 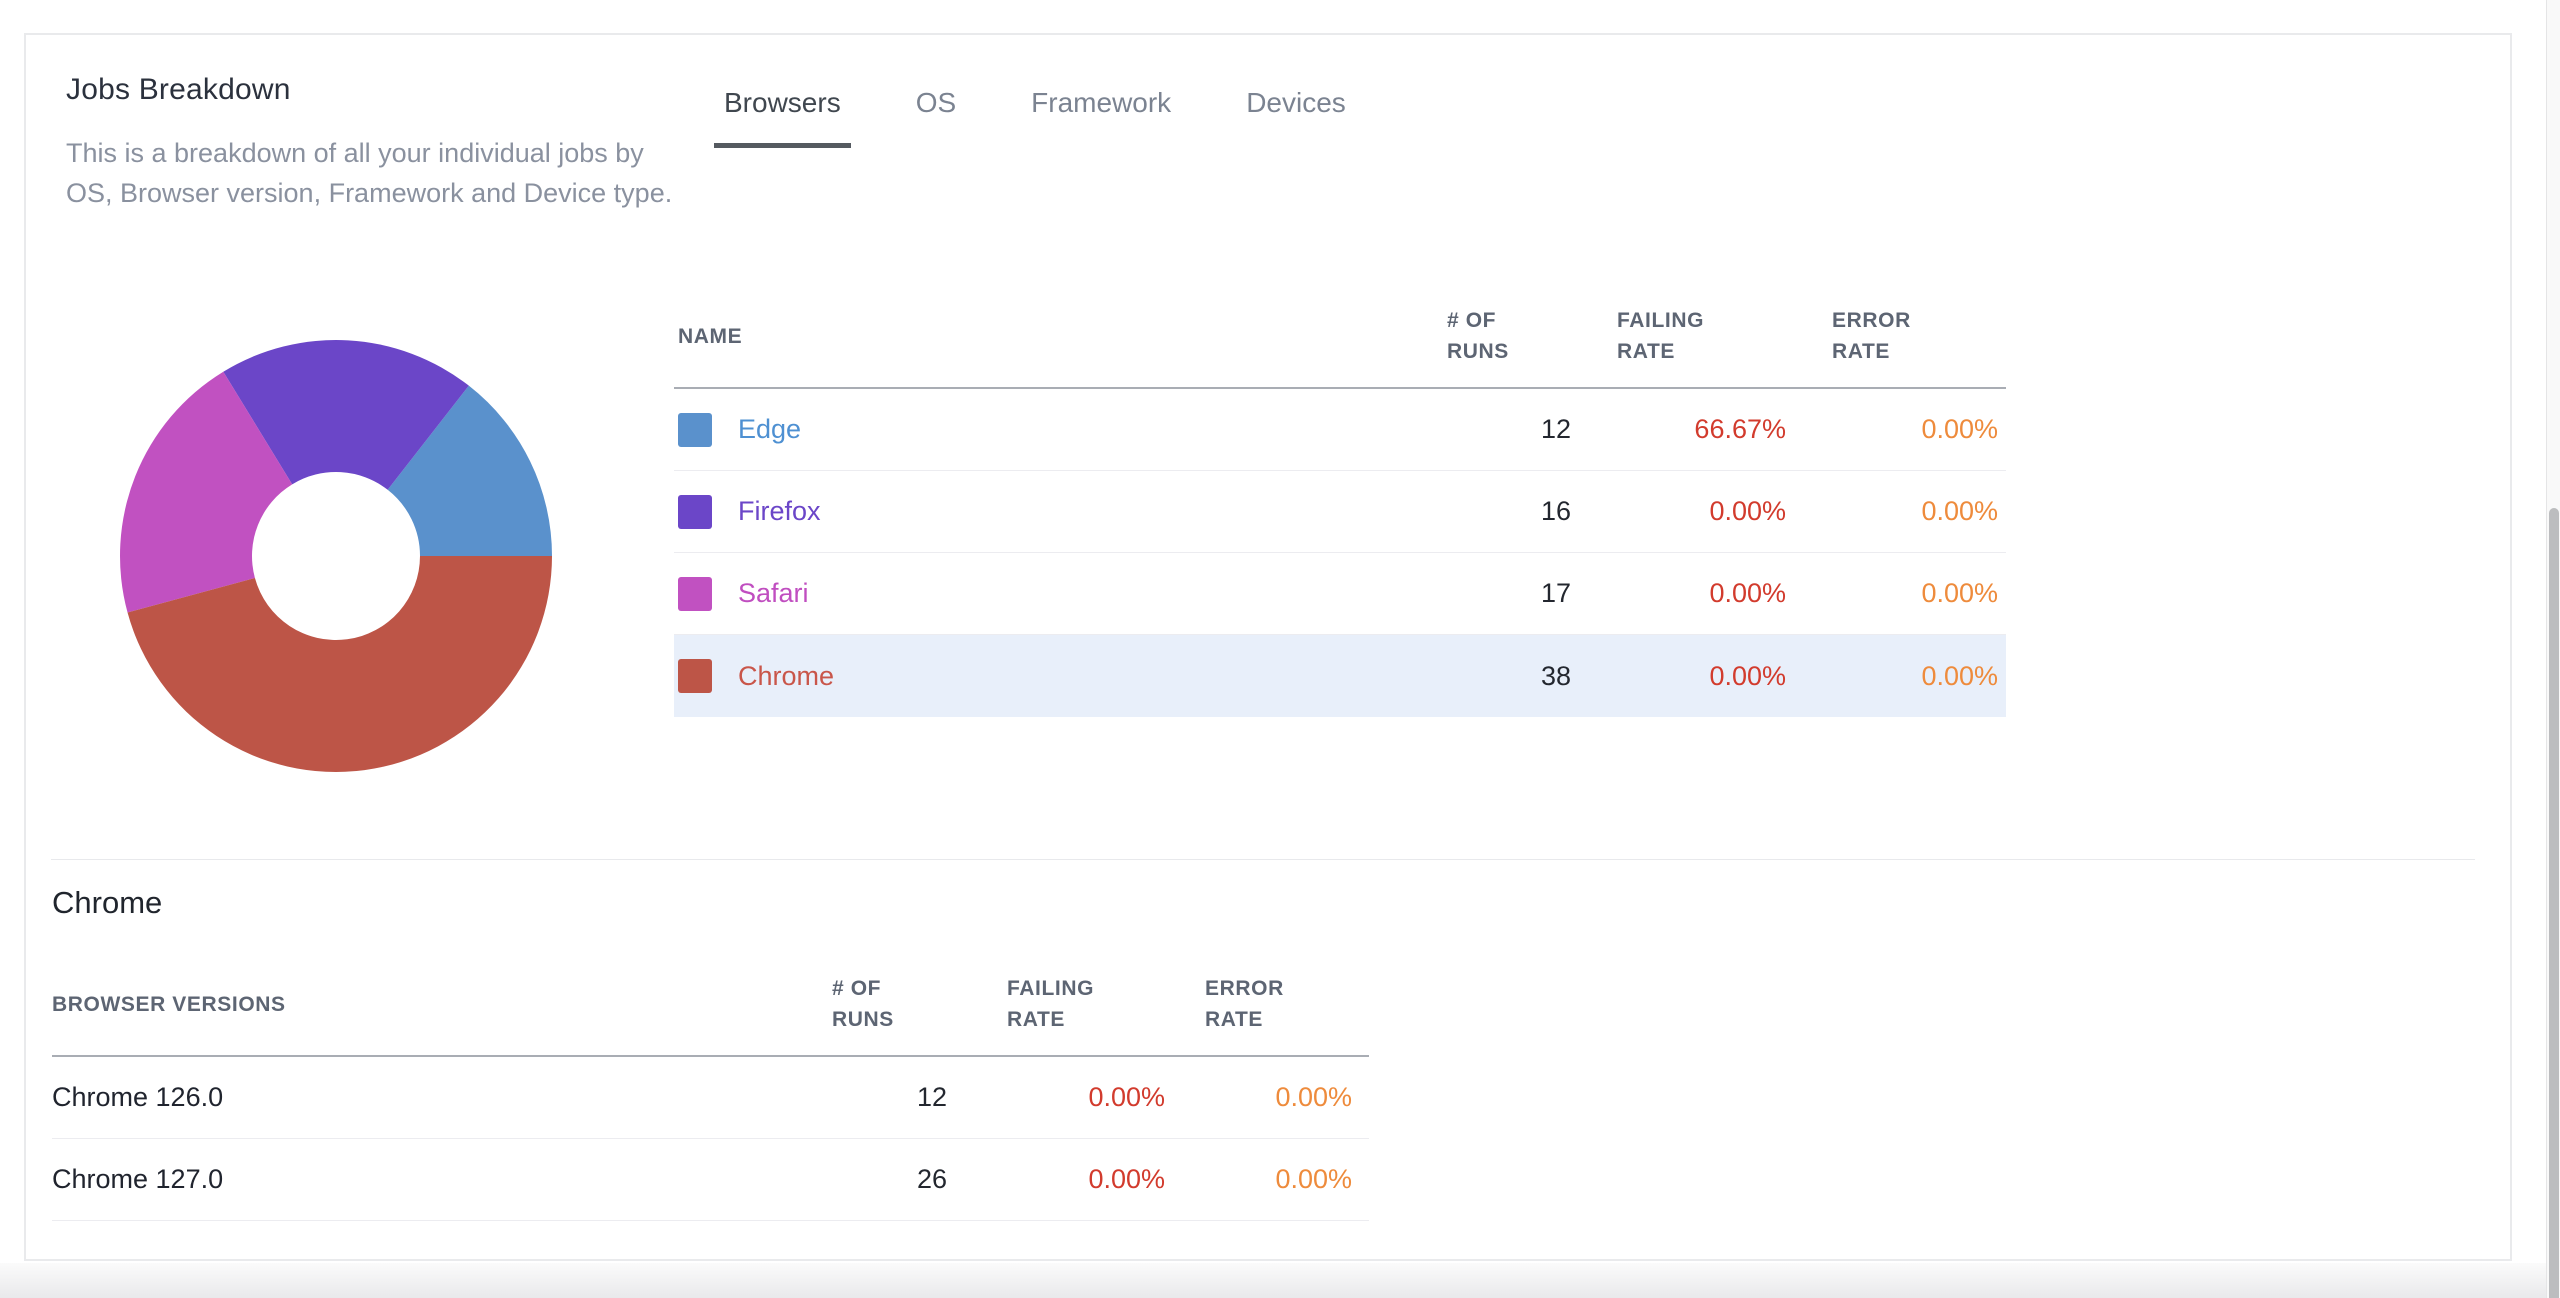 I want to click on version-row-chrome-127-0: Chrome 127.0 26 0.00% 0.00%, so click(x=710, y=1180).